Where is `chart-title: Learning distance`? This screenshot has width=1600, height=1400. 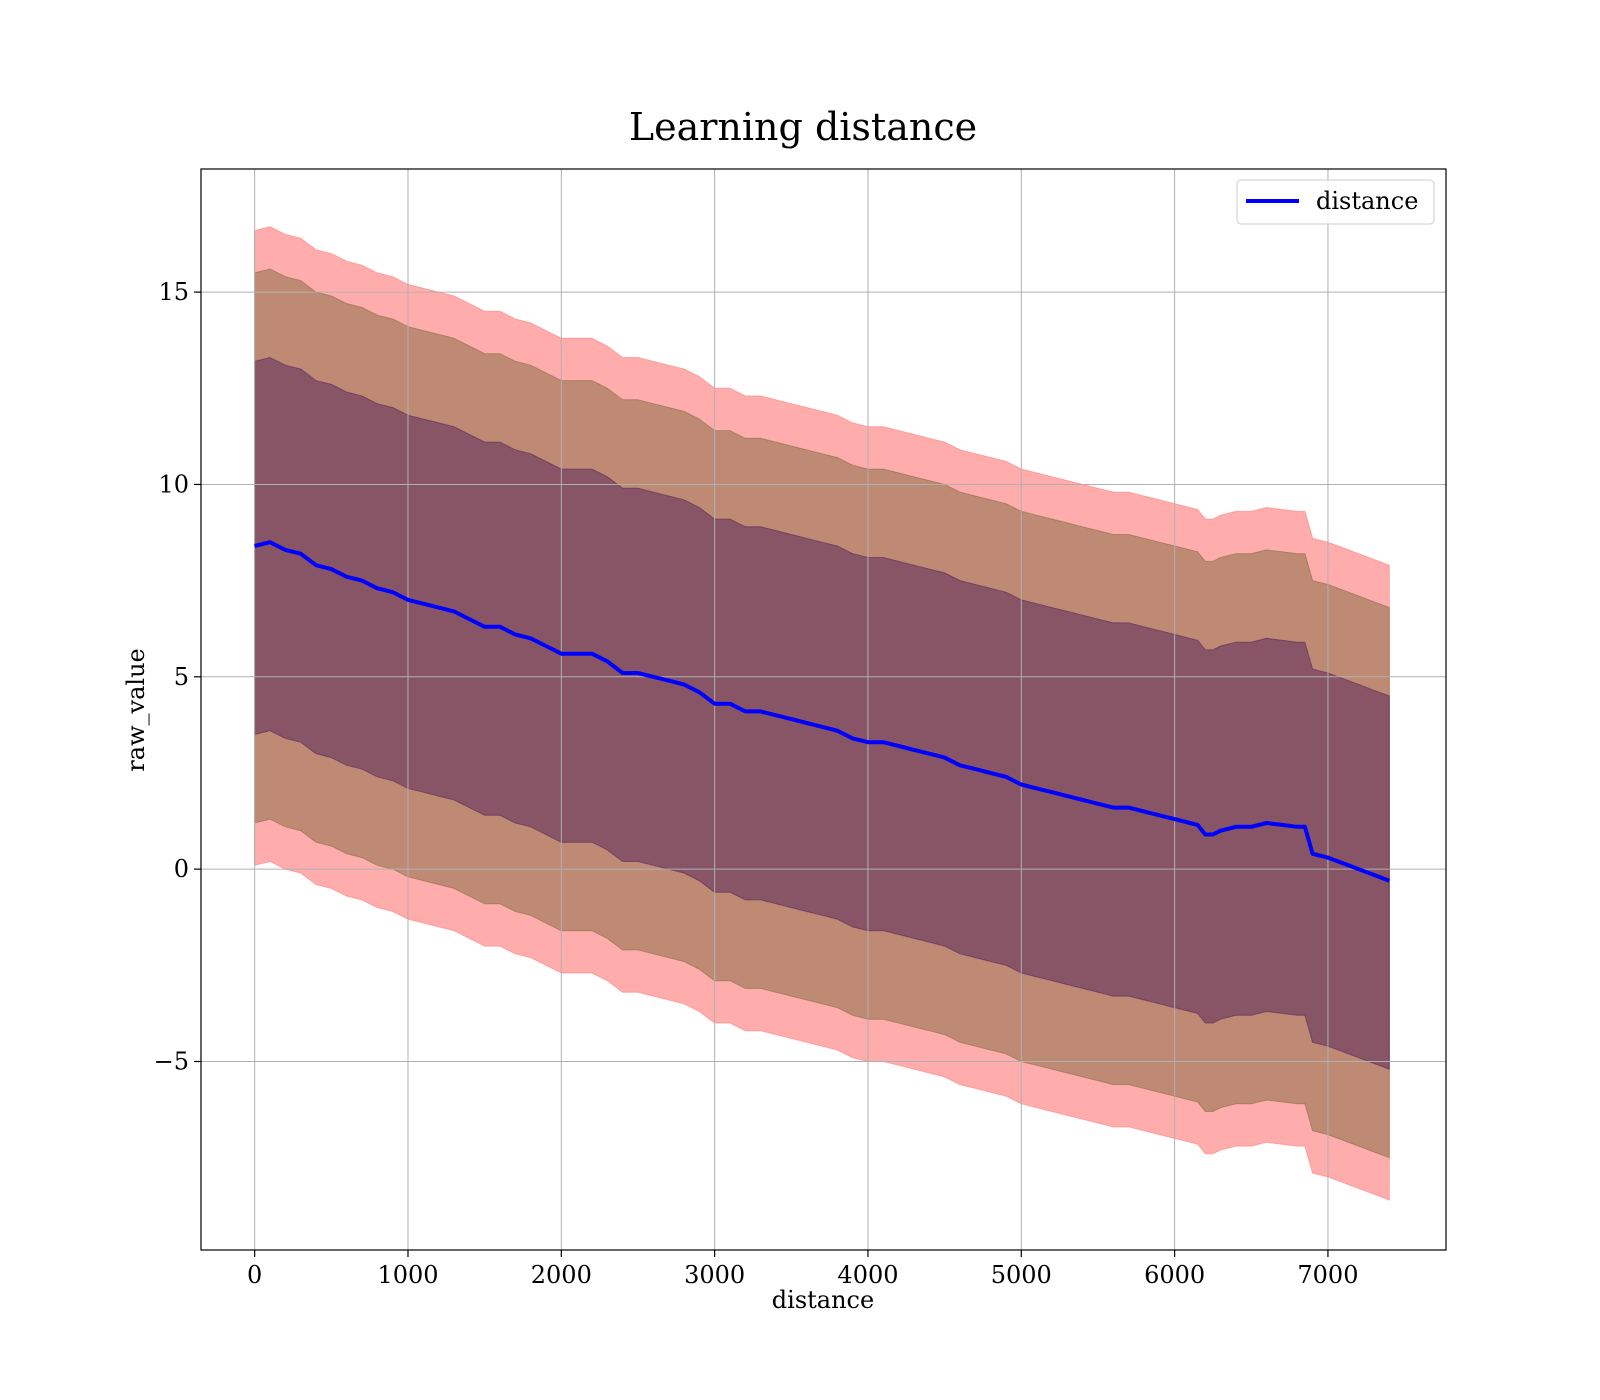 chart-title: Learning distance is located at coordinates (803, 127).